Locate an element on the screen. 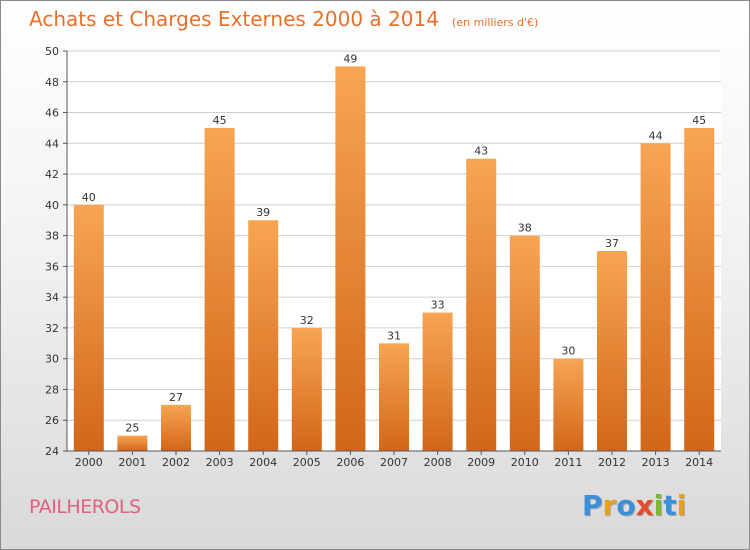 The height and width of the screenshot is (550, 750). y-tick-label: 36 is located at coordinates (52, 266).